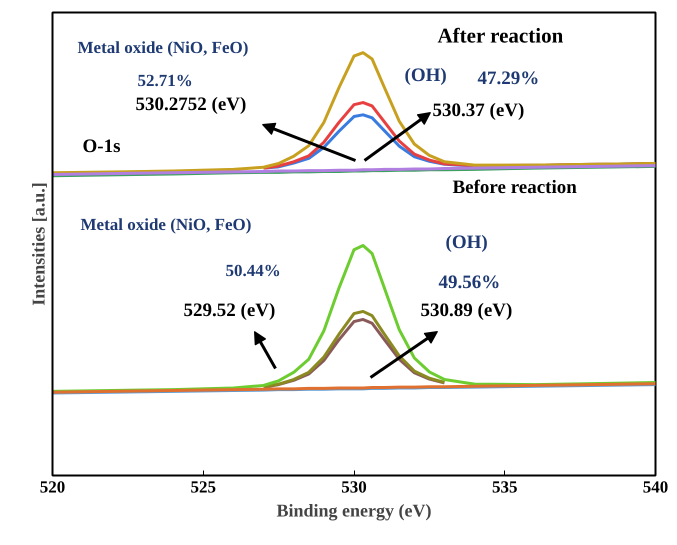 The height and width of the screenshot is (545, 677). What do you see at coordinates (354, 487) in the screenshot?
I see `x-tick-label: 530` at bounding box center [354, 487].